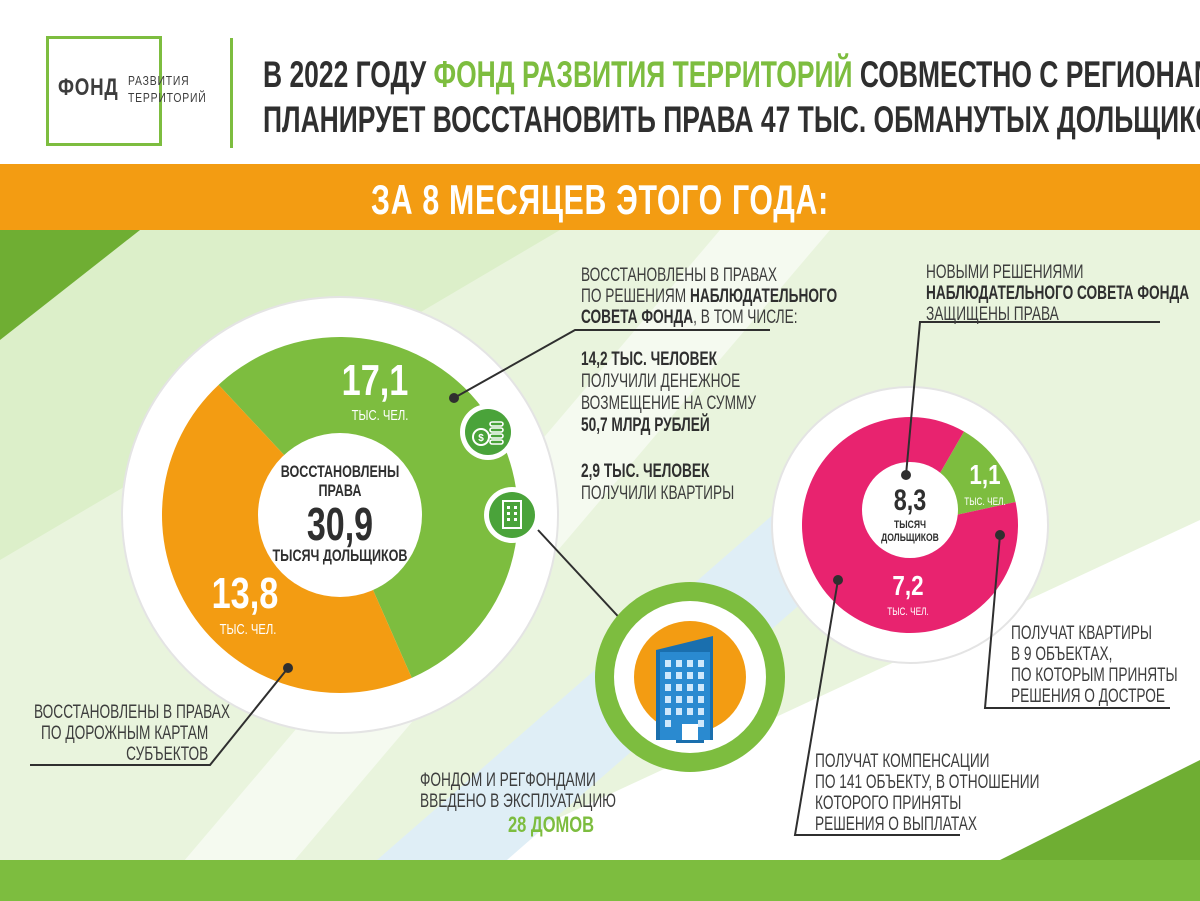  What do you see at coordinates (339, 555) in the screenshot?
I see `left-center-unit: ТЫСЯЧ ДОЛЬЩИКОВ` at bounding box center [339, 555].